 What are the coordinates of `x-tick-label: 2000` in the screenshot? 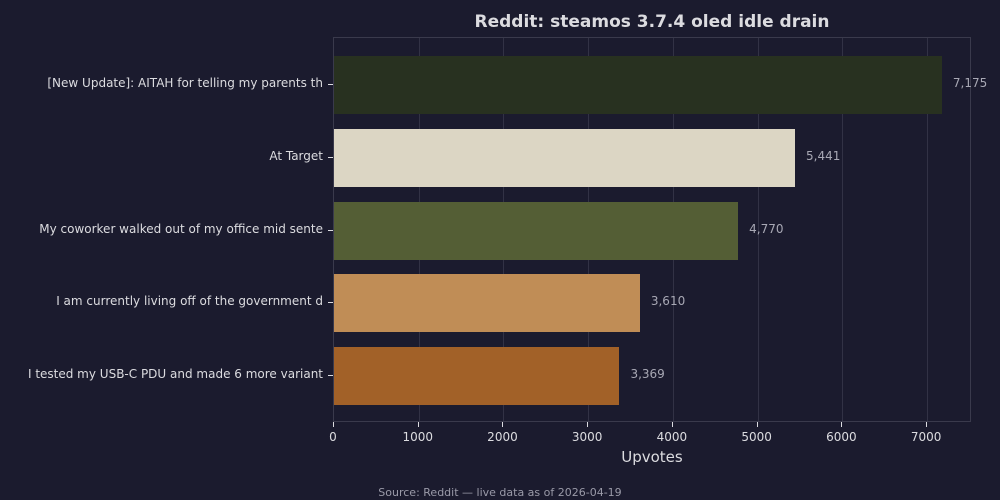 It's located at (502, 437).